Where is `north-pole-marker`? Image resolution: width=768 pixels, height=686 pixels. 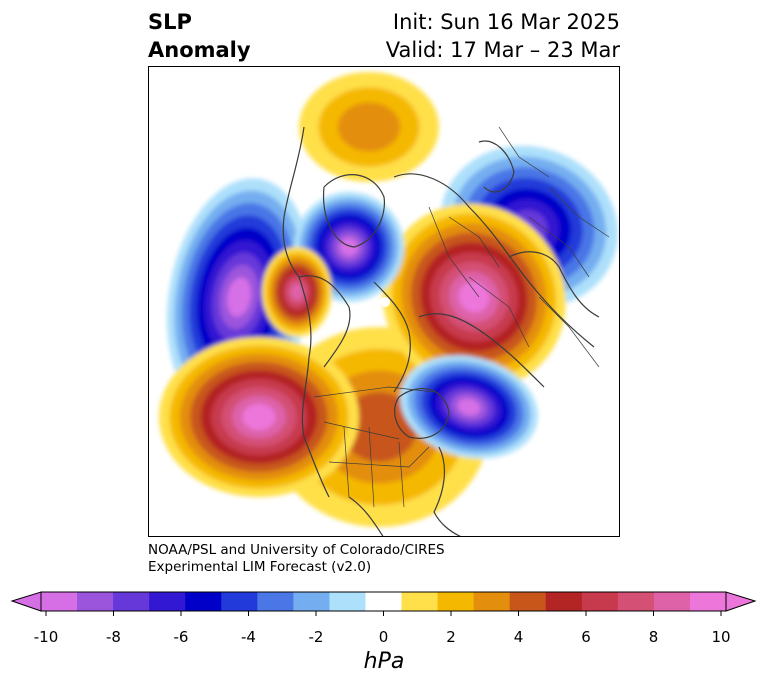
north-pole-marker is located at coordinates (385, 302).